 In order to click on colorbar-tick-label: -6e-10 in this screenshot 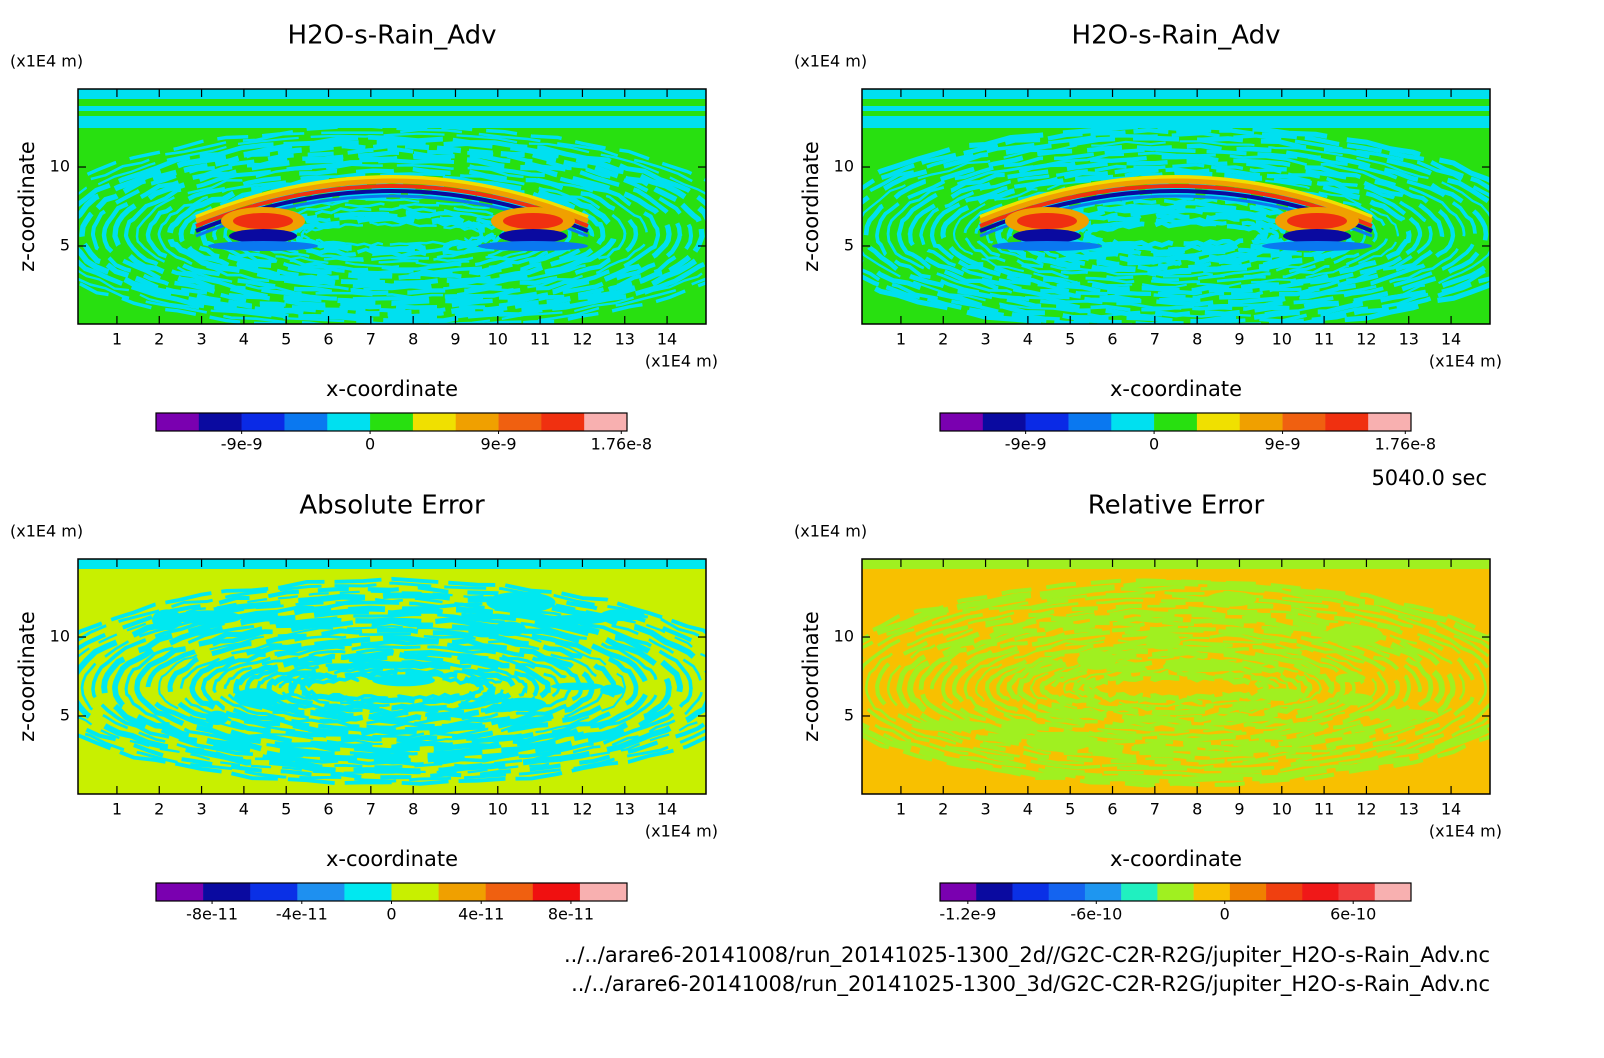, I will do `click(1096, 914)`.